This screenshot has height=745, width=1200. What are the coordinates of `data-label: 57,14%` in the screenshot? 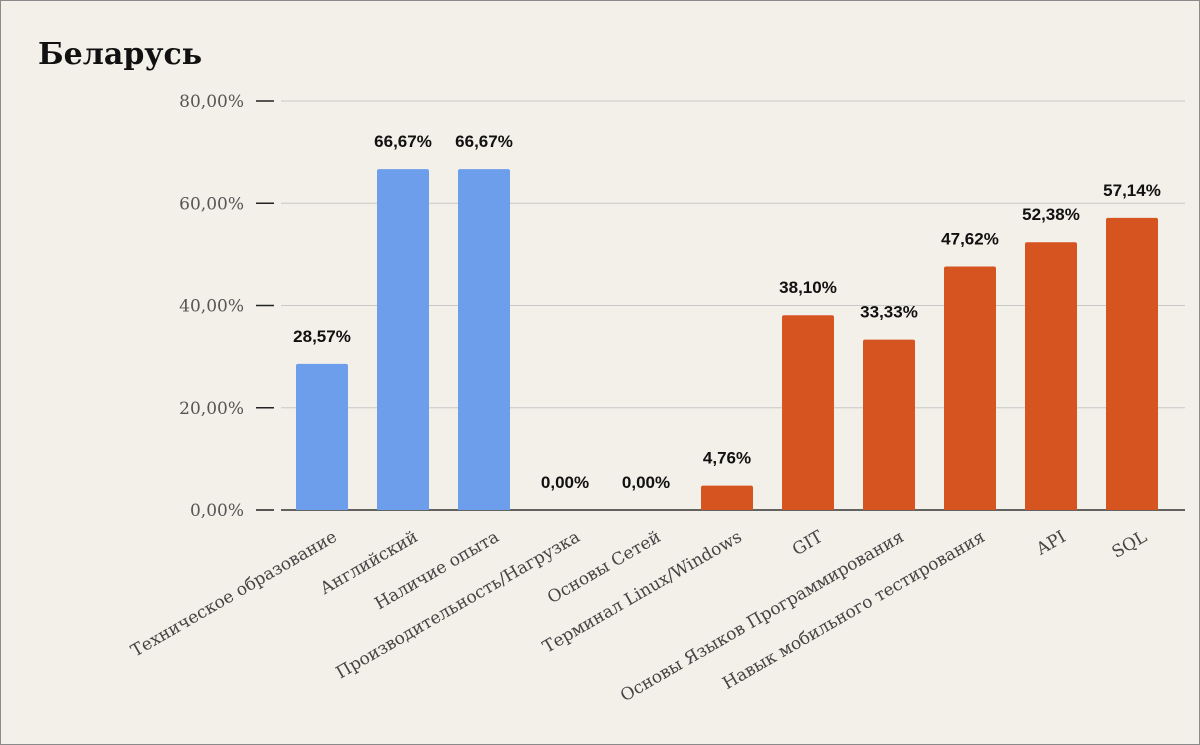 It's located at (1132, 190).